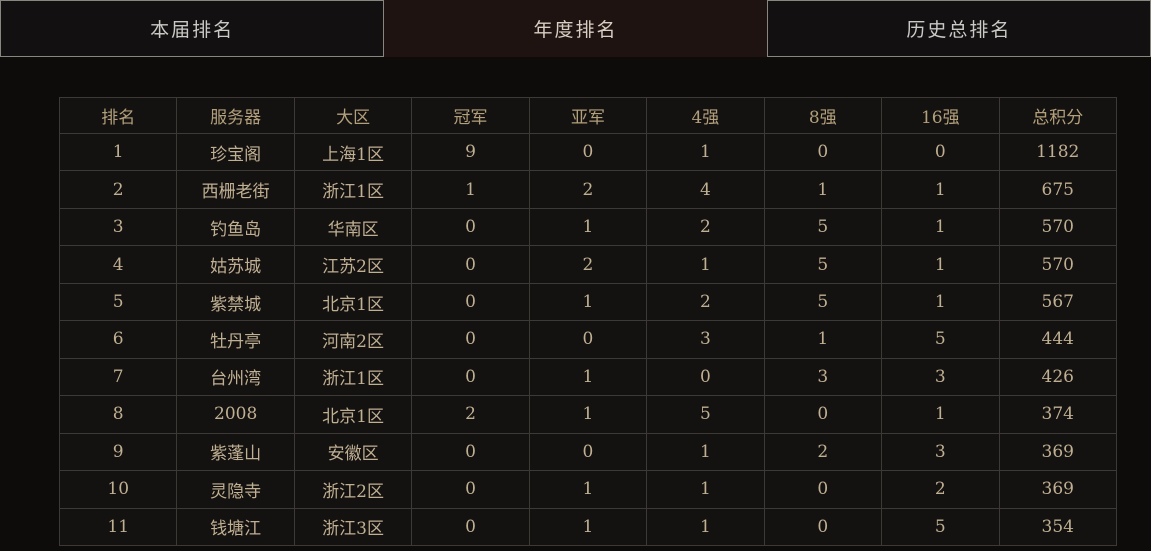  What do you see at coordinates (1057, 264) in the screenshot?
I see `table-cell: 570` at bounding box center [1057, 264].